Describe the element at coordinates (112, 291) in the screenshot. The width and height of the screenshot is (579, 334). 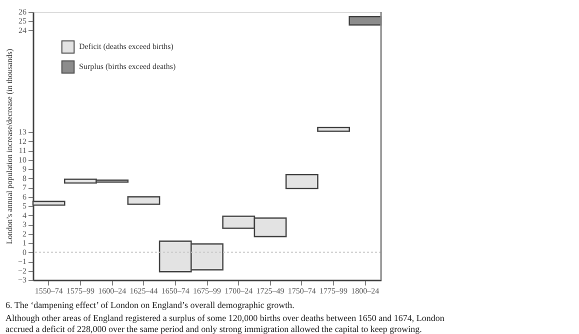
I see `x-tick-label: 1600–24` at that location.